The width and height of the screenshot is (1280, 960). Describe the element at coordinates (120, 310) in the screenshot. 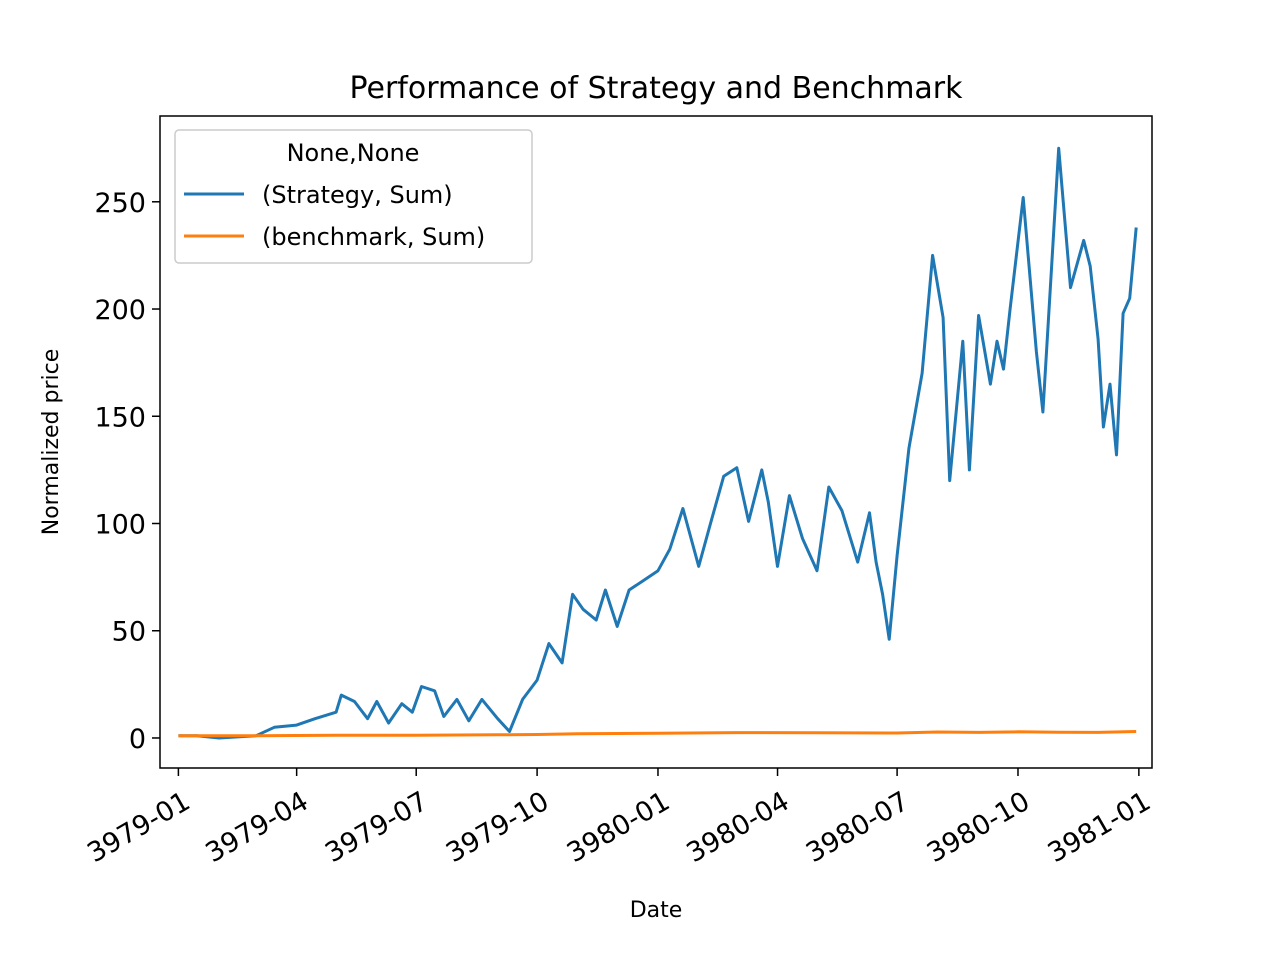

I see `y-tick-label: 200` at that location.